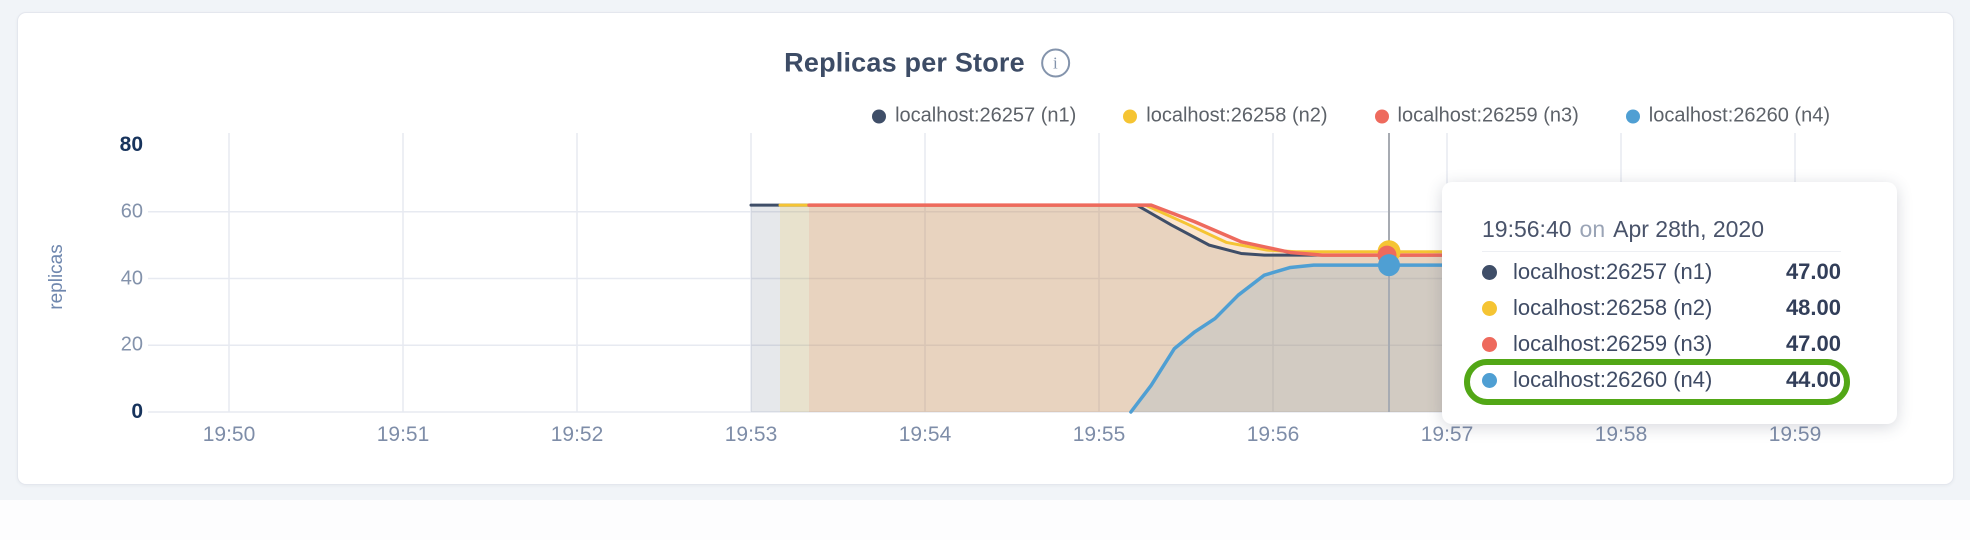 The width and height of the screenshot is (1970, 540). Describe the element at coordinates (986, 115) in the screenshot. I see `legend-item-label: localhost:26257 (n1)` at that location.